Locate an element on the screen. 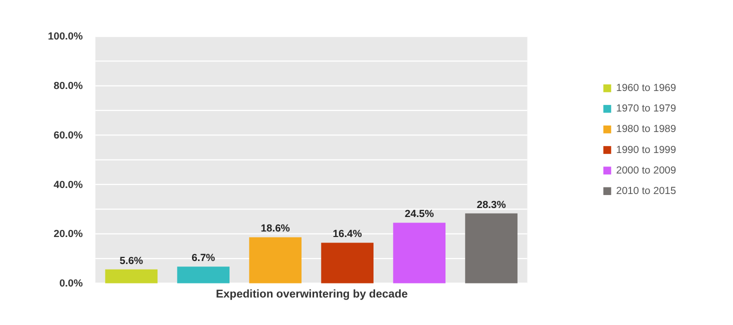  data-label: 6.7% is located at coordinates (204, 258).